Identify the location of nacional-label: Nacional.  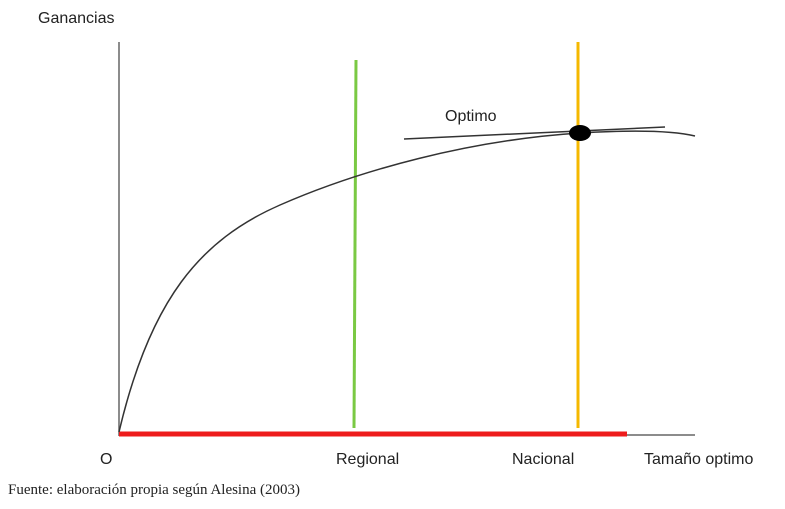
(543, 459).